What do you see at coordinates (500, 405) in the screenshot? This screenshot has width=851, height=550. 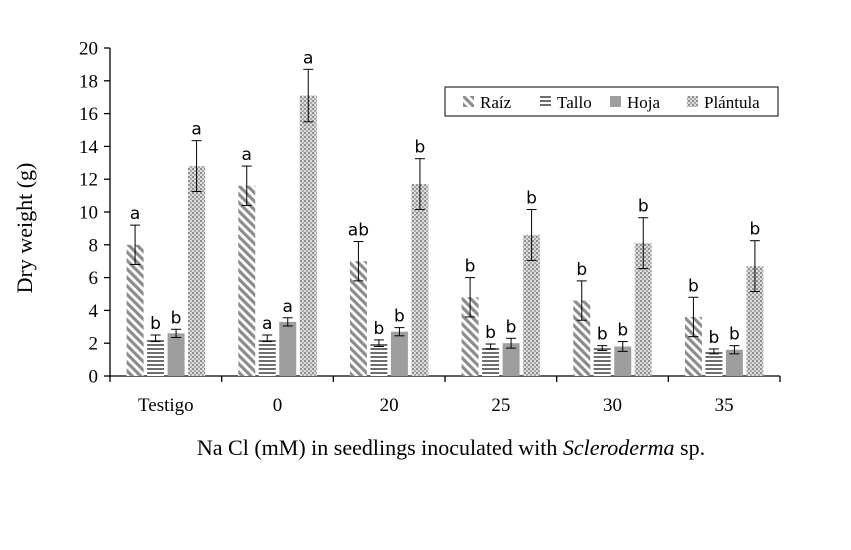 I see `x-tick-label: 25` at bounding box center [500, 405].